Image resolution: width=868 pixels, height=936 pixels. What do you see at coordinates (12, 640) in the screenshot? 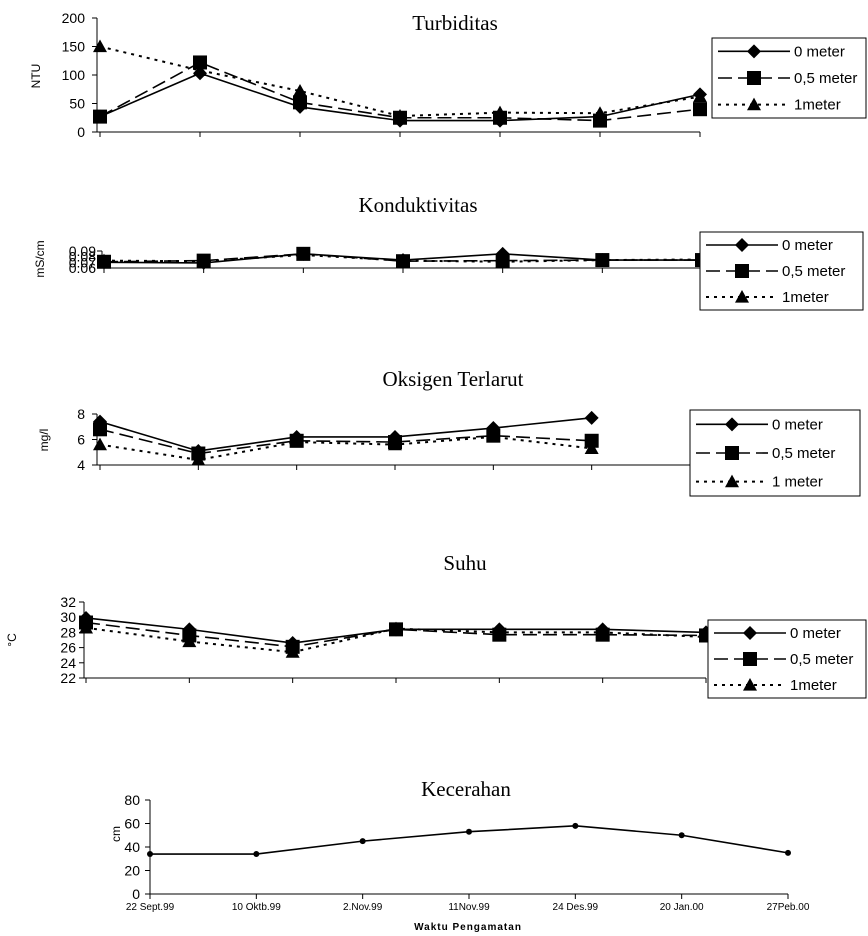
I see `y-axis-label: °C` at bounding box center [12, 640].